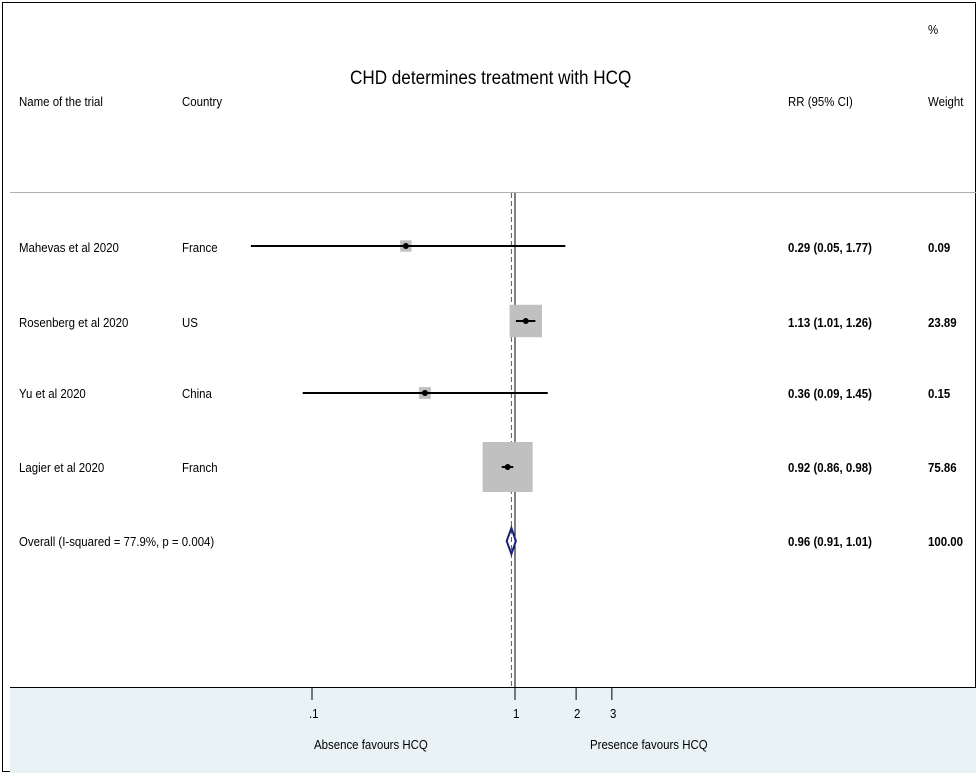 Image resolution: width=978 pixels, height=774 pixels. Describe the element at coordinates (190, 322) in the screenshot. I see `study-country: US` at that location.